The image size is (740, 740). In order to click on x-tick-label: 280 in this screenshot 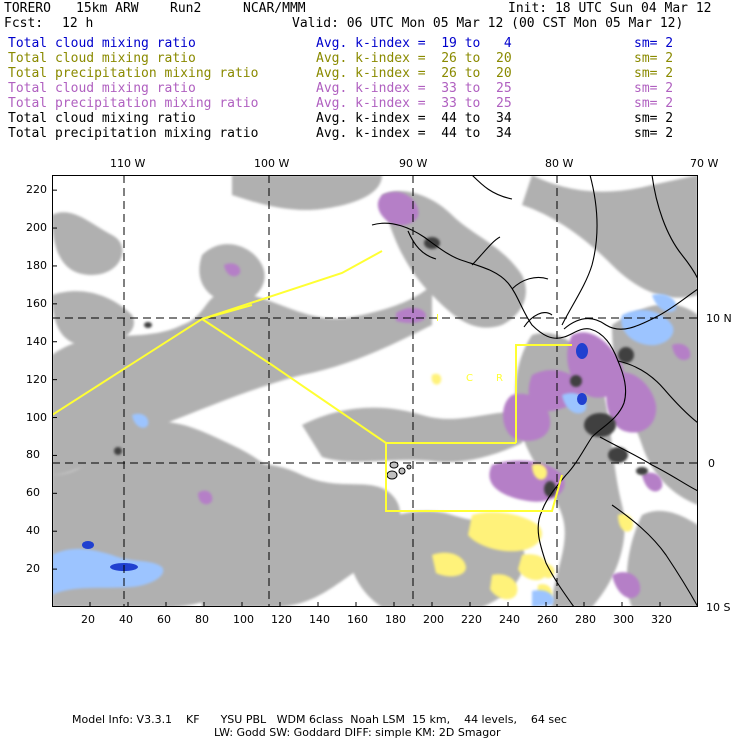, I will do `click(585, 619)`.